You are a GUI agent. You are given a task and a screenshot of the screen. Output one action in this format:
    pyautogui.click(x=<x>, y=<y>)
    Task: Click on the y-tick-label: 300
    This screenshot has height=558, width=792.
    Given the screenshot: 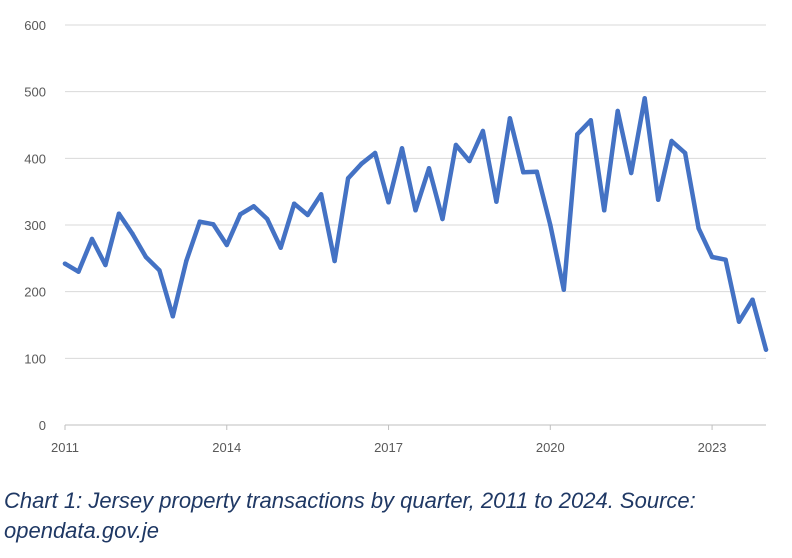 What is the action you would take?
    pyautogui.click(x=35, y=225)
    